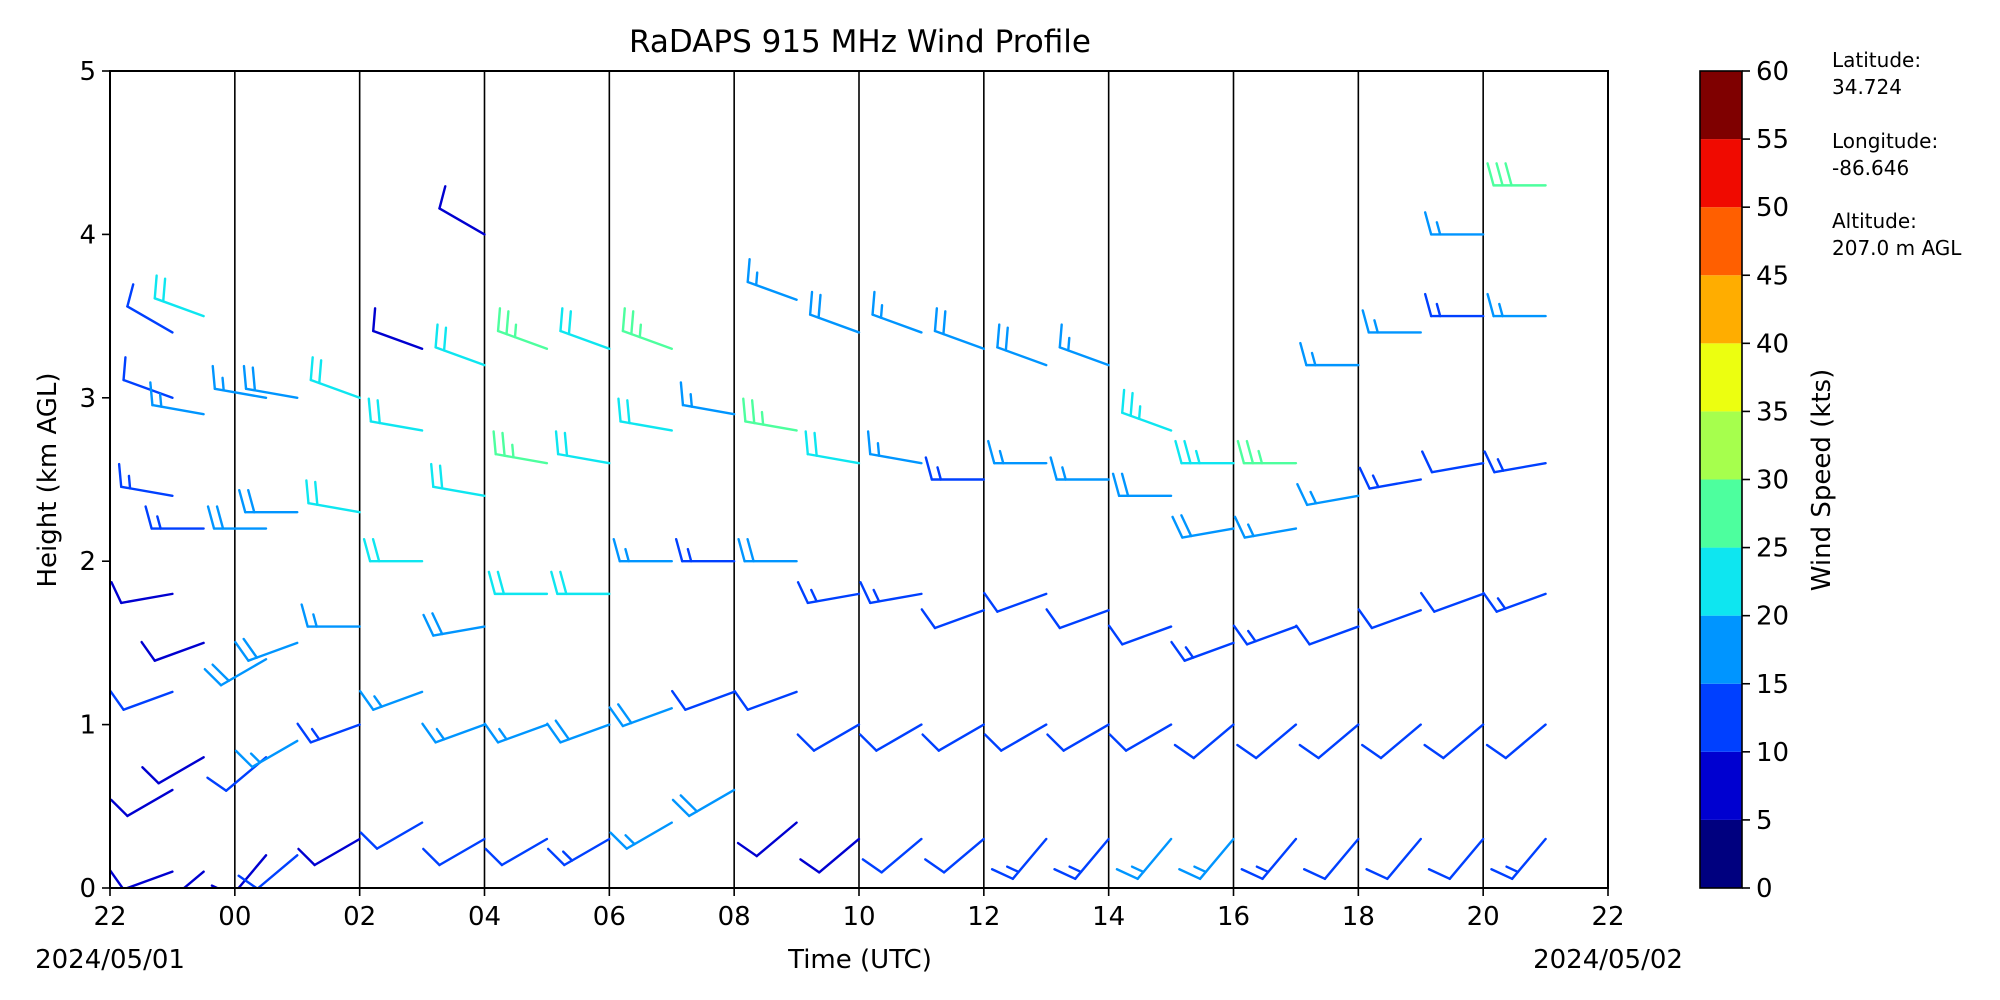 This screenshot has width=2000, height=1000. I want to click on x-tick-label: 16, so click(1233, 917).